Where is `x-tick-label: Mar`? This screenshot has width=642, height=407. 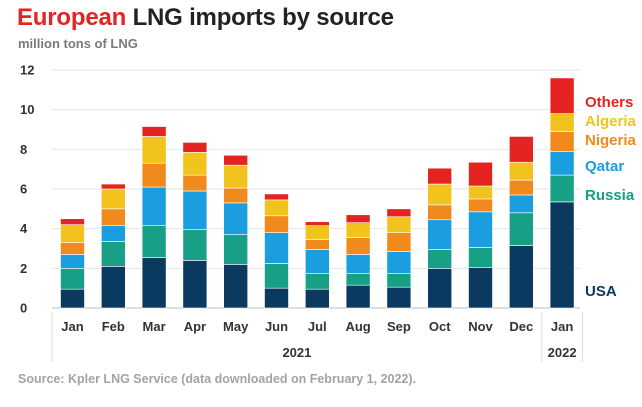
x-tick-label: Mar is located at coordinates (154, 326).